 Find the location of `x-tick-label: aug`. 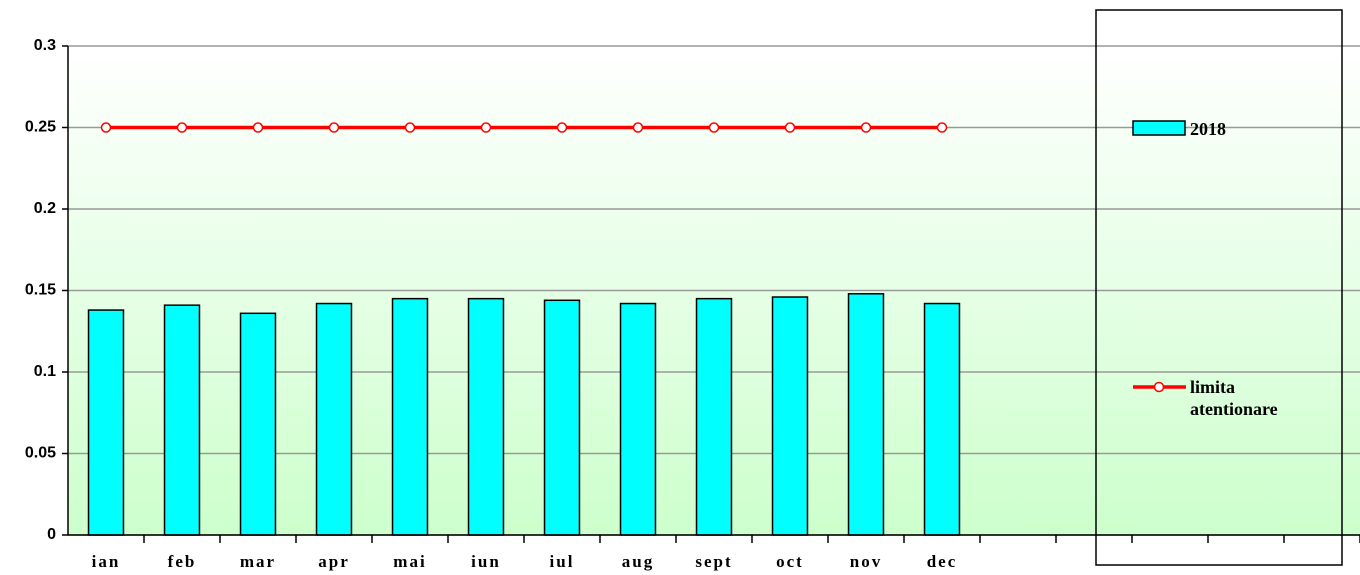

x-tick-label: aug is located at coordinates (638, 561).